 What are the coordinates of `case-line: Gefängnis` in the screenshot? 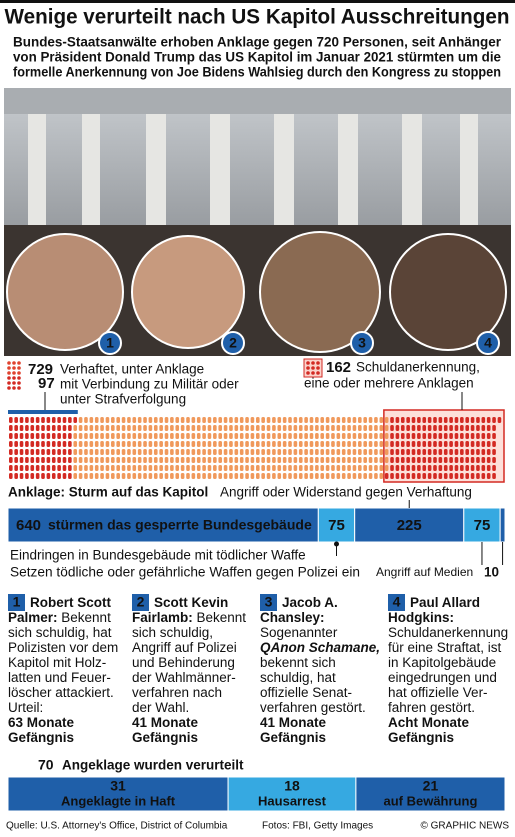 It's located at (293, 737).